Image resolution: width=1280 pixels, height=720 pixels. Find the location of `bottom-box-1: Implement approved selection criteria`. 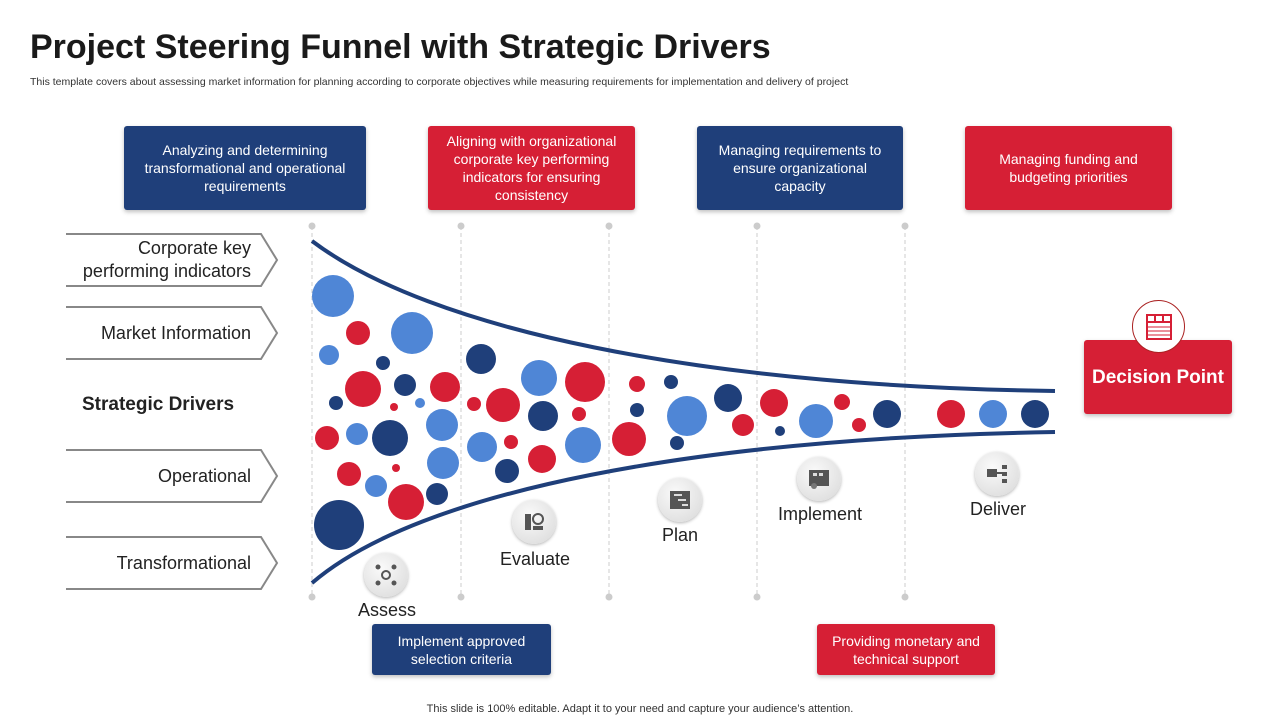

bottom-box-1: Implement approved selection criteria is located at coordinates (461, 649).